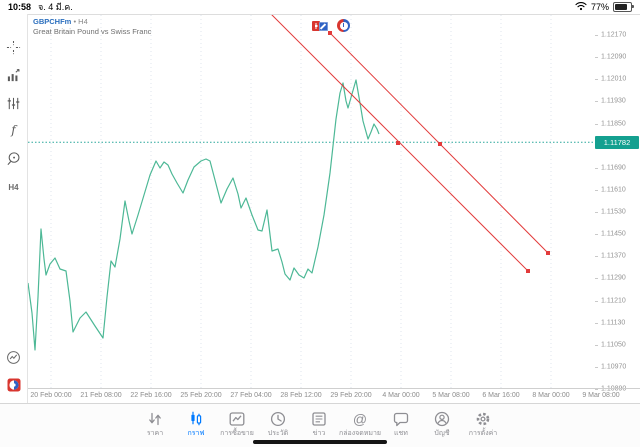  What do you see at coordinates (614, 35) in the screenshot?
I see `price-axis-label: 1.12170` at bounding box center [614, 35].